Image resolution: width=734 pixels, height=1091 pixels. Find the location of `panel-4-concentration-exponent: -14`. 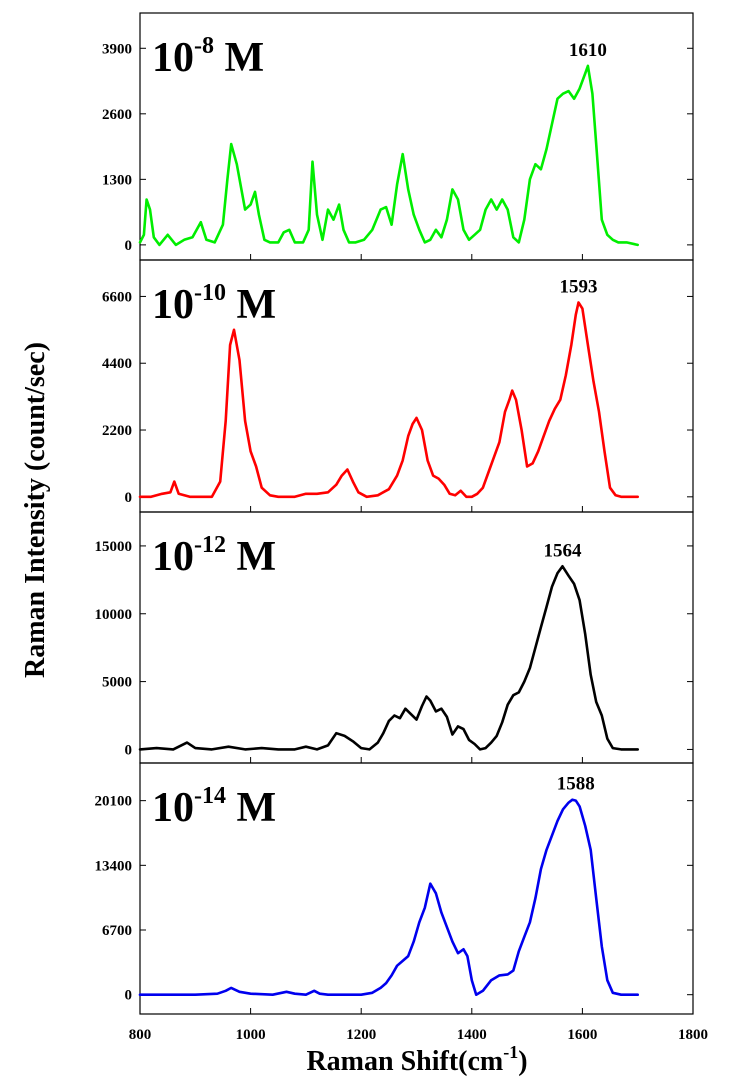

panel-4-concentration-exponent: -14 is located at coordinates (210, 796).